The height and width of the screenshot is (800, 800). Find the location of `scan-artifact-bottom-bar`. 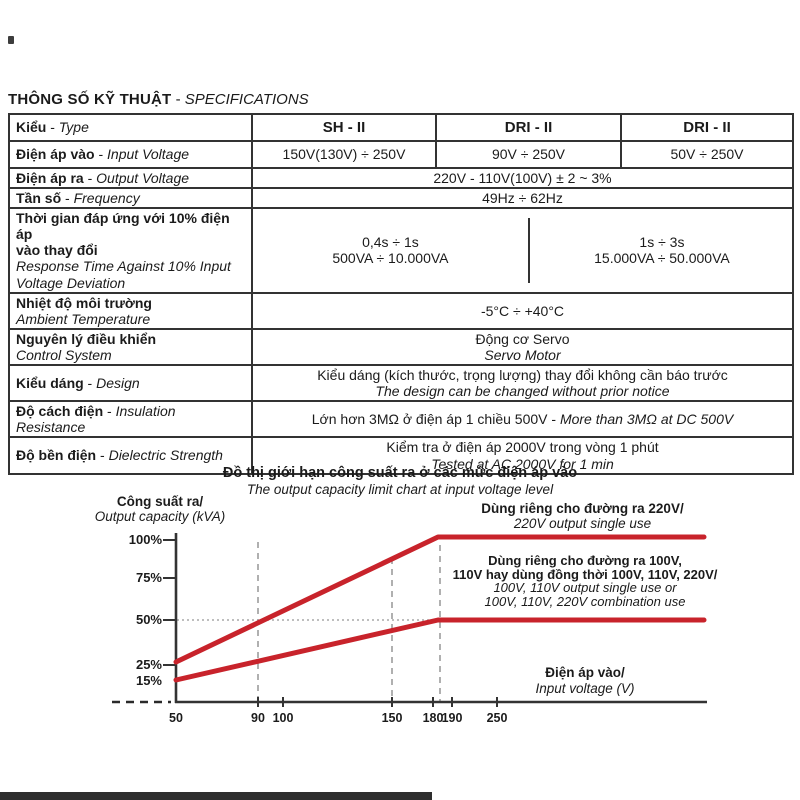

scan-artifact-bottom-bar is located at coordinates (216, 796).